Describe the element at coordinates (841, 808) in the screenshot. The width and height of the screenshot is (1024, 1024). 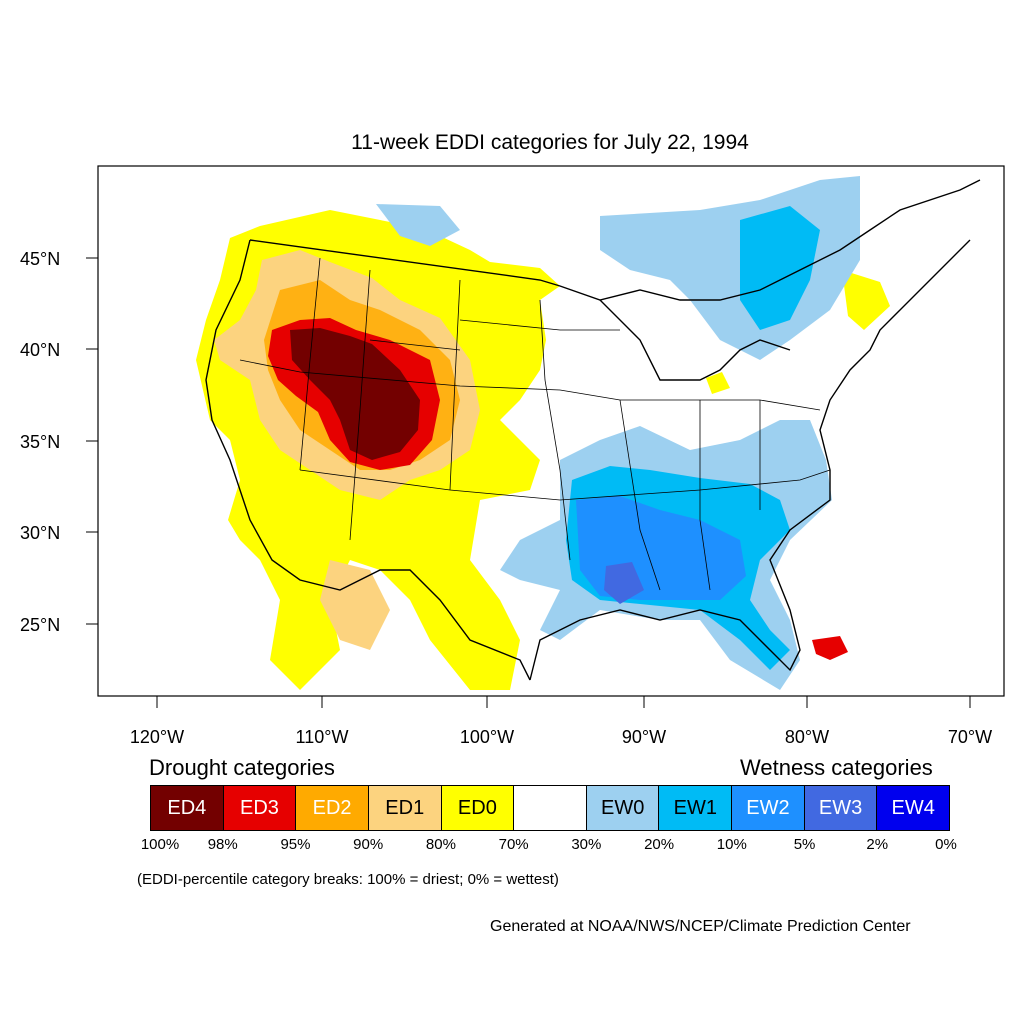
I see `legend-cell-ew3: EW3` at that location.